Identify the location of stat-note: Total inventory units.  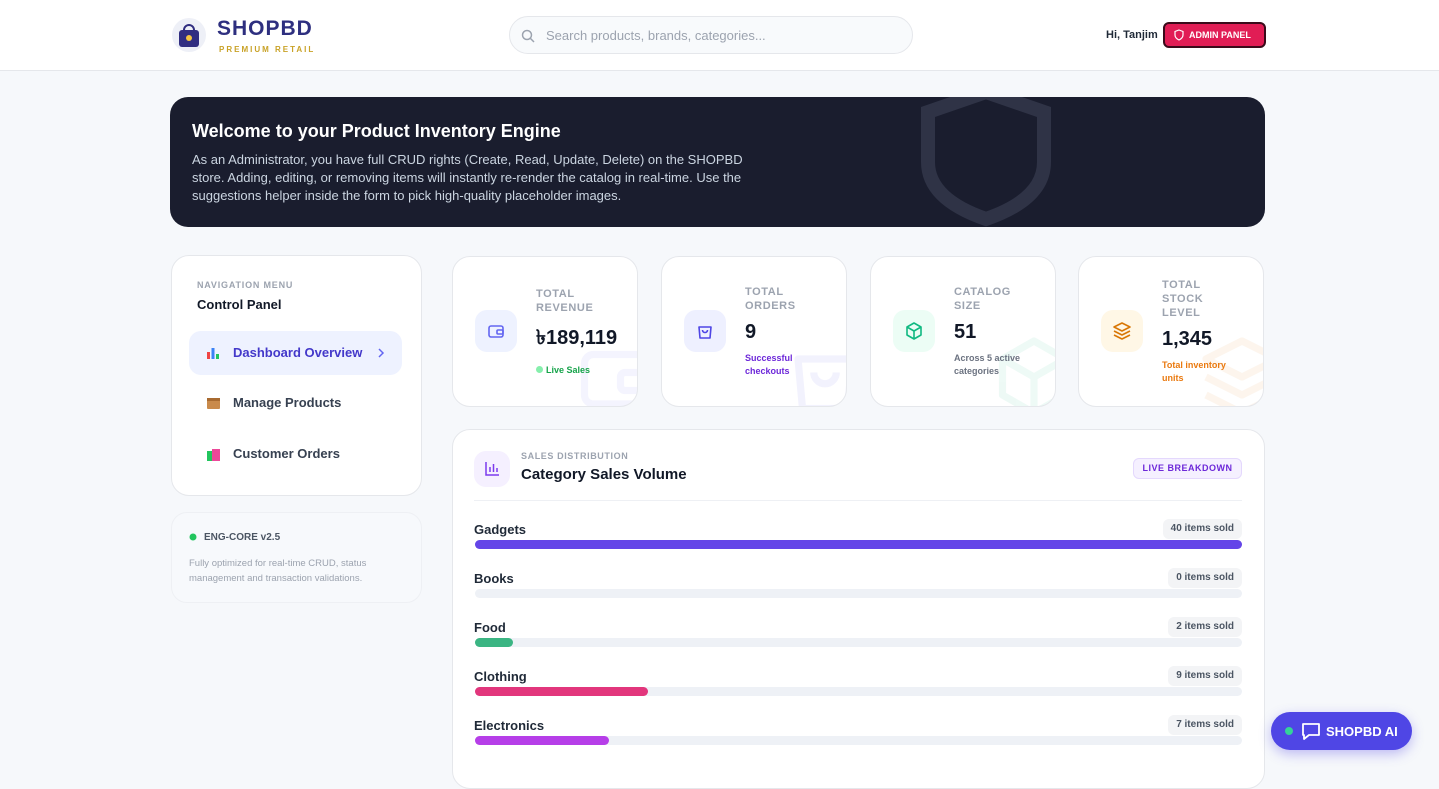
(1202, 372).